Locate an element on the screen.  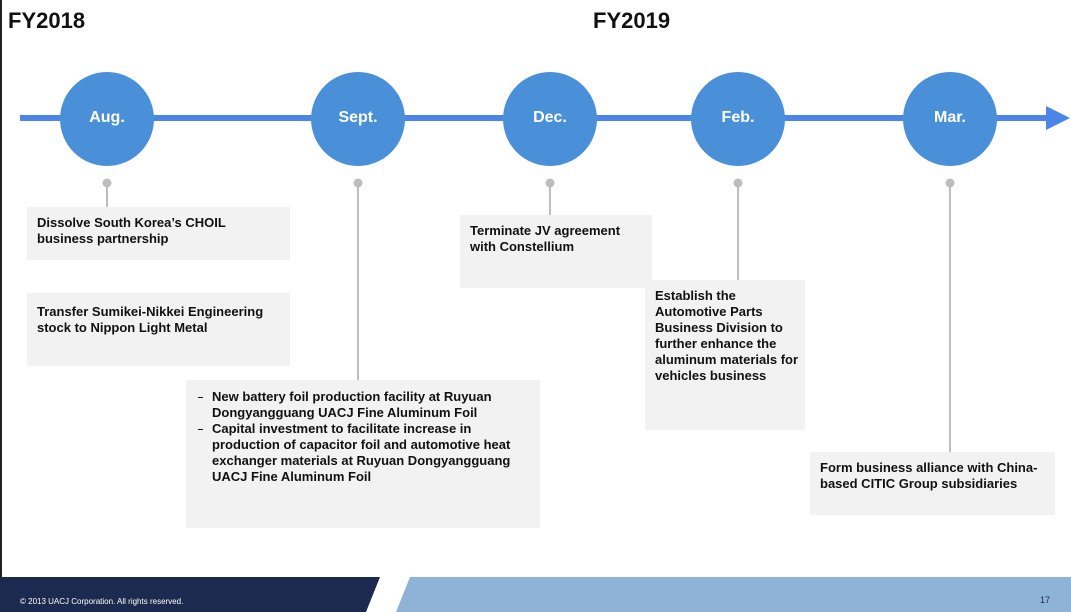
month: Dec. is located at coordinates (550, 117).